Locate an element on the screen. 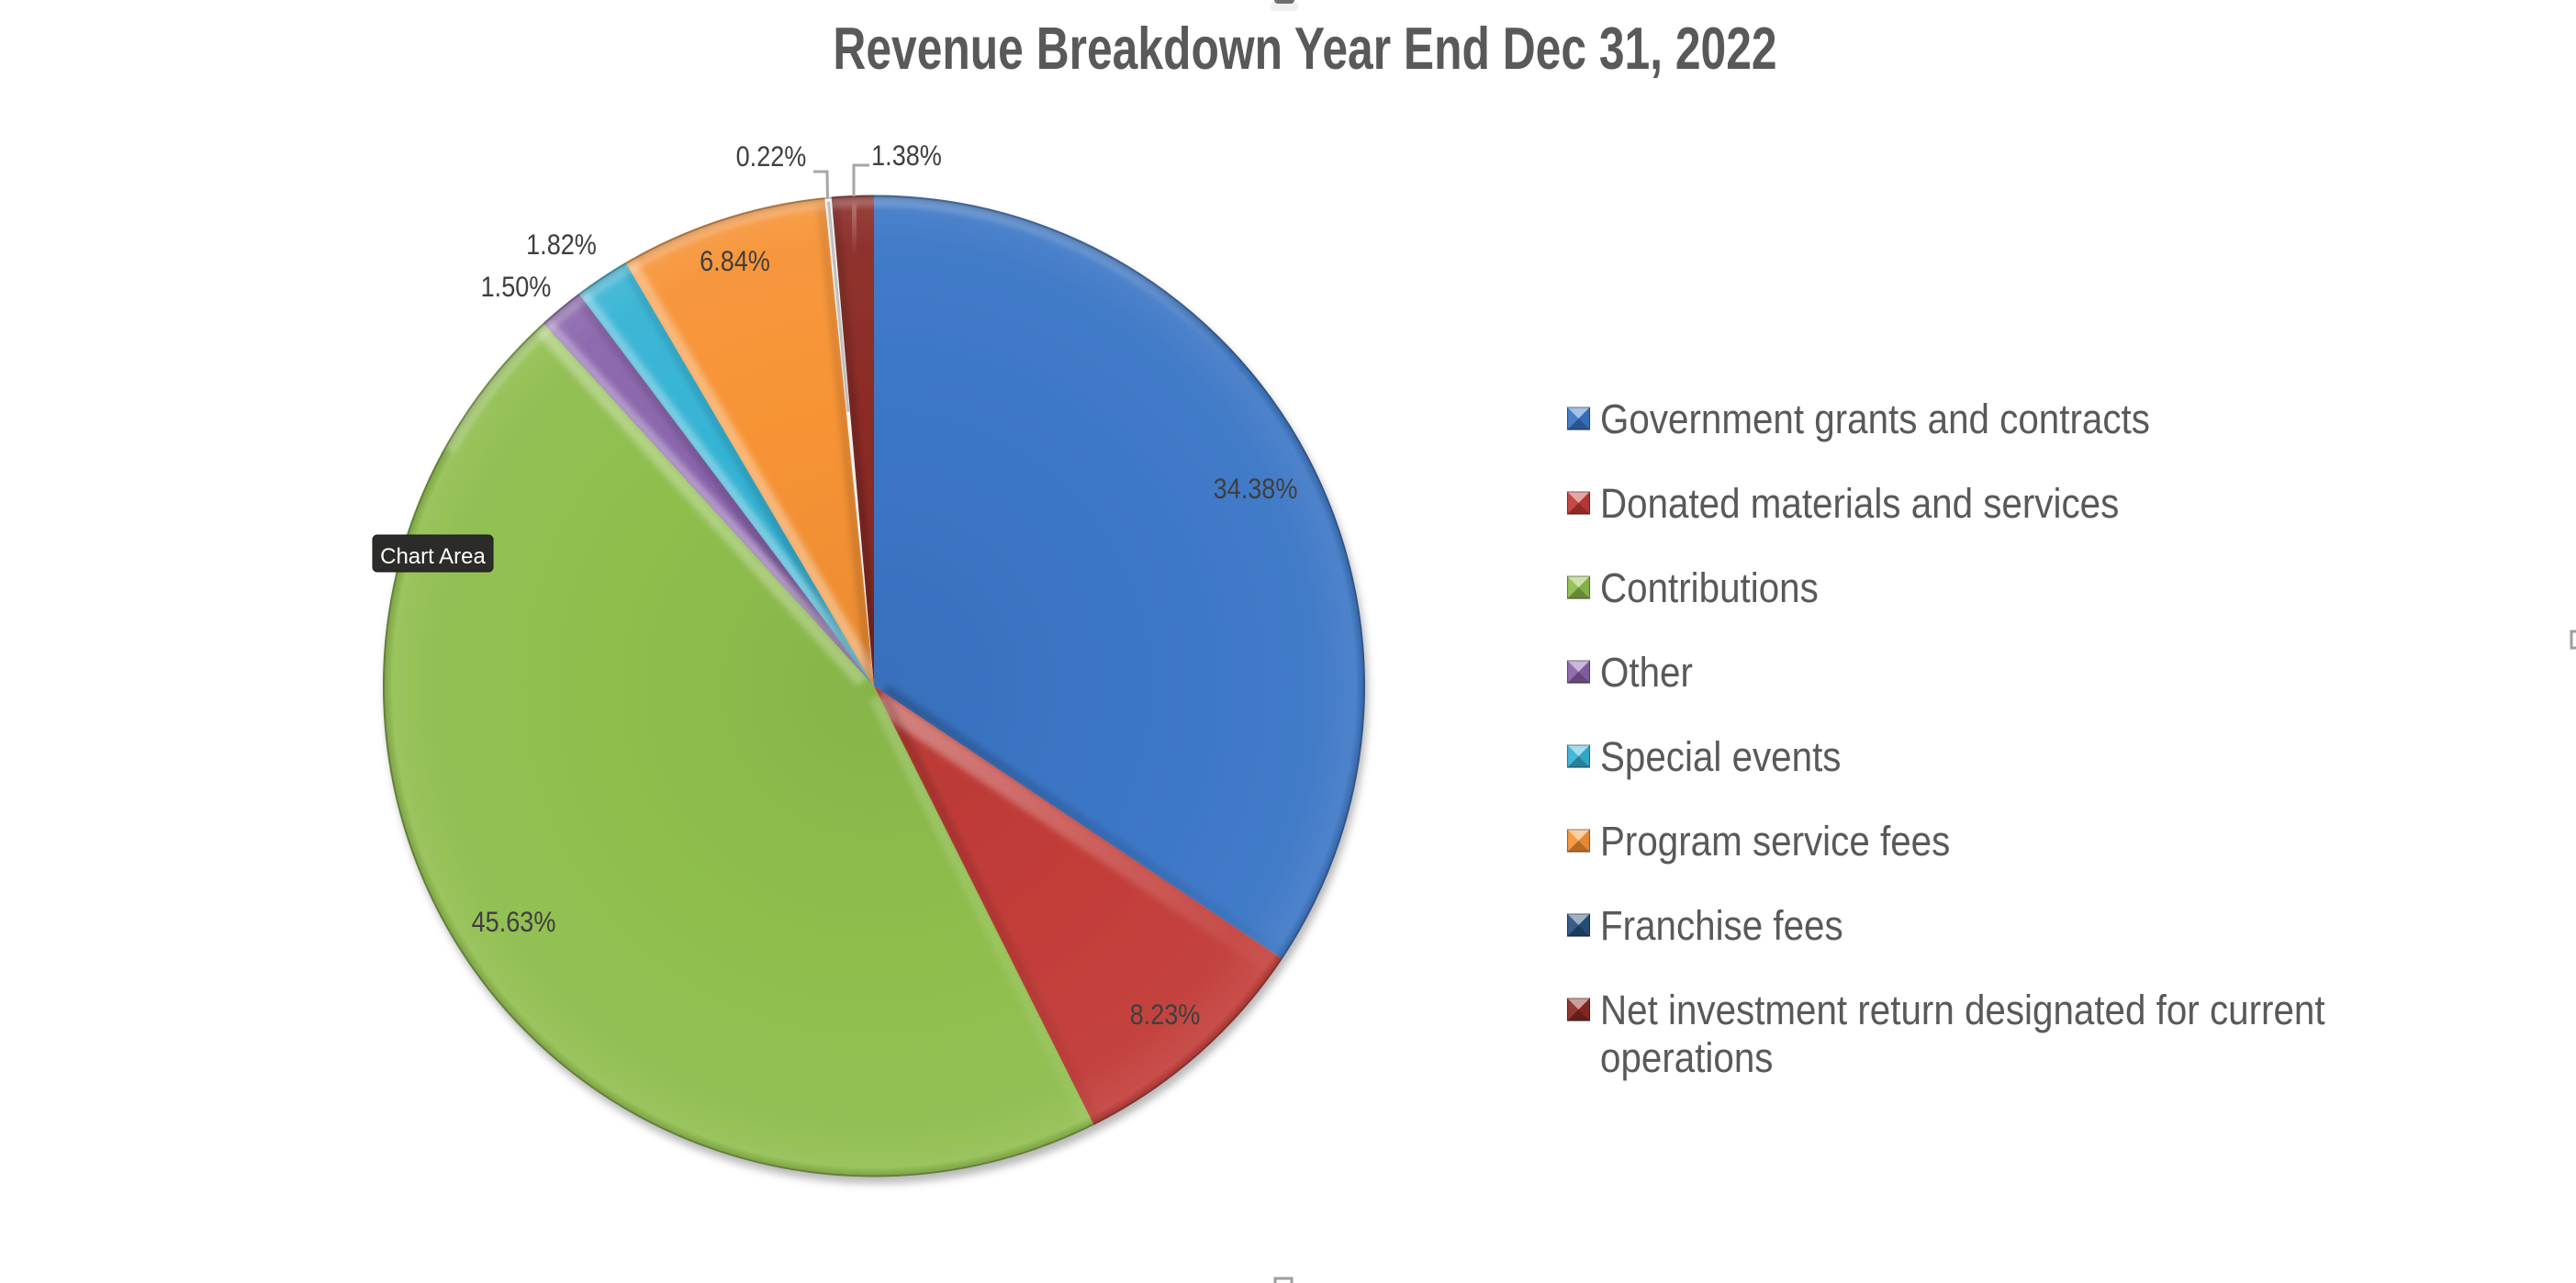 The height and width of the screenshot is (1283, 2576). svg-text: Special events is located at coordinates (1720, 758).